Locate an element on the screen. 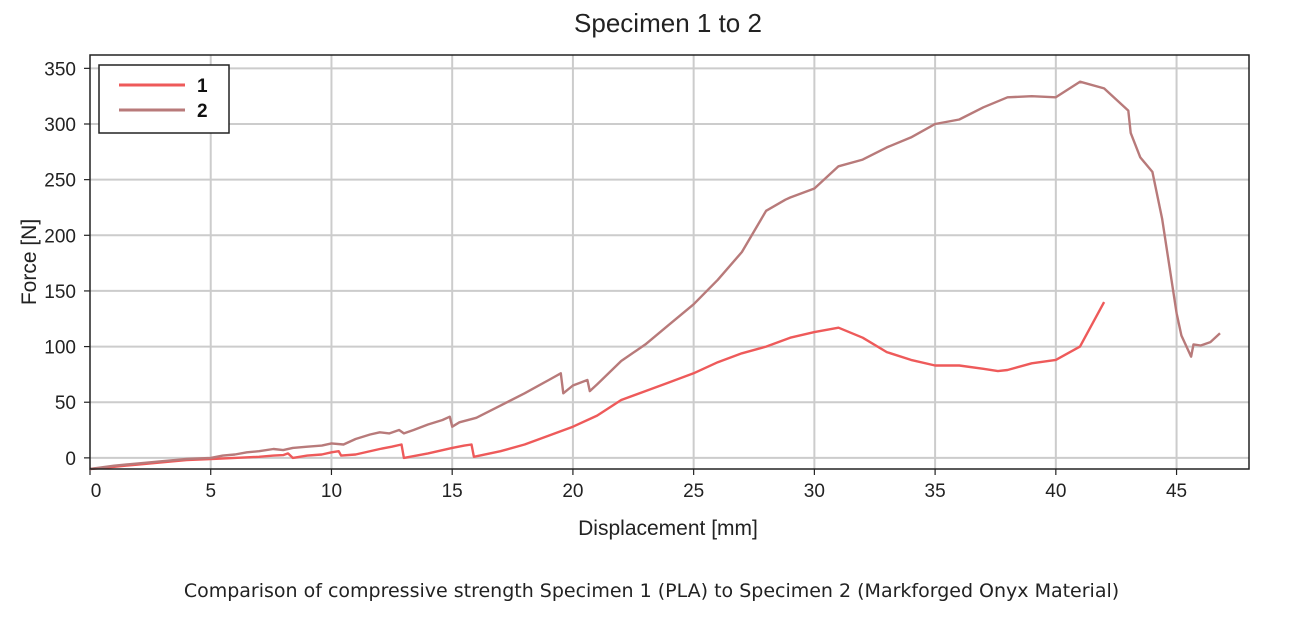 The width and height of the screenshot is (1303, 633). x-axis-label: Displacement [mm] is located at coordinates (668, 528).